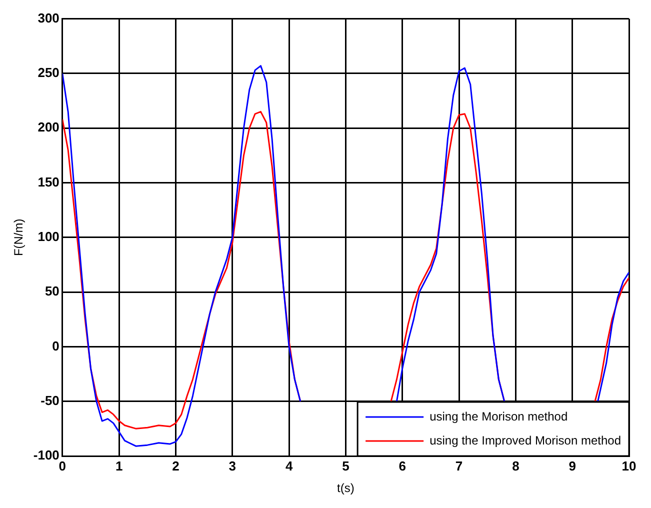 The width and height of the screenshot is (651, 508). I want to click on y-tick-label: 0, so click(56, 346).